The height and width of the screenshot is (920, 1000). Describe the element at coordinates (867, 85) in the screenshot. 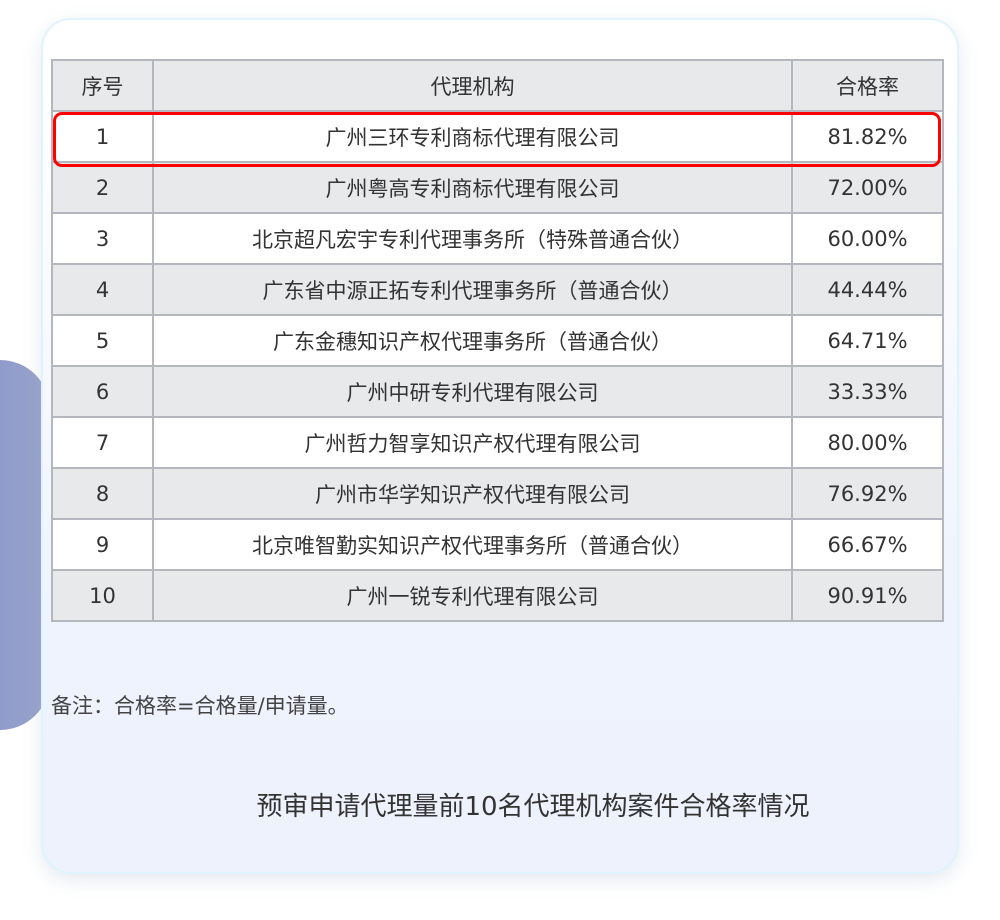

I see `header-pass-rate: 合格率` at that location.